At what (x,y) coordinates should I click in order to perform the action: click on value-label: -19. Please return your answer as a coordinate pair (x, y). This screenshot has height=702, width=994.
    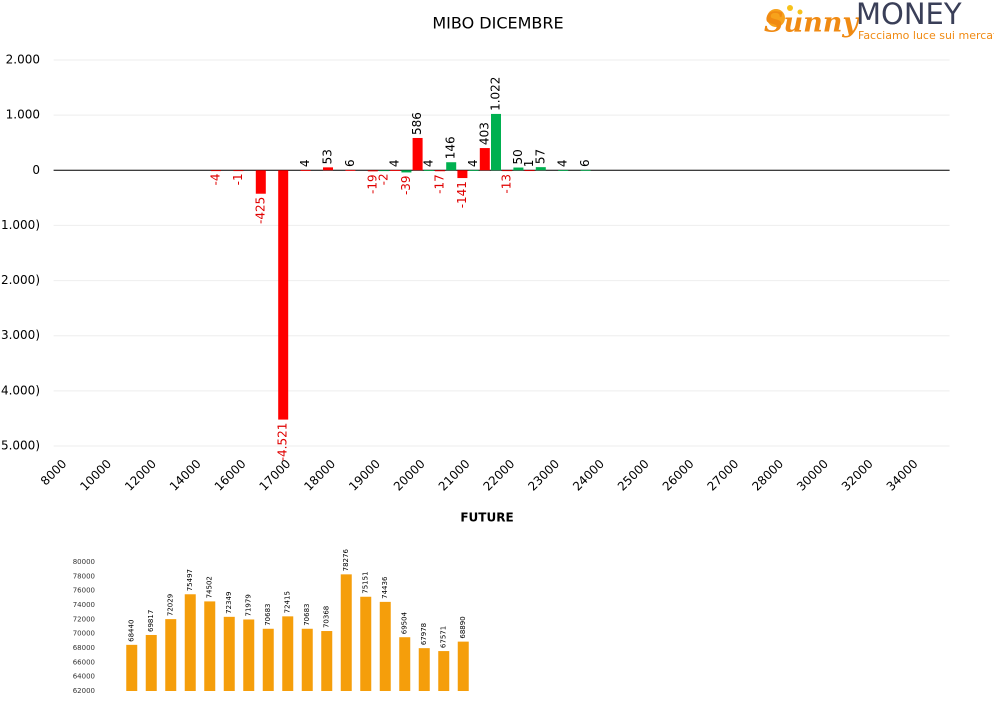
    Looking at the image, I should click on (372, 184).